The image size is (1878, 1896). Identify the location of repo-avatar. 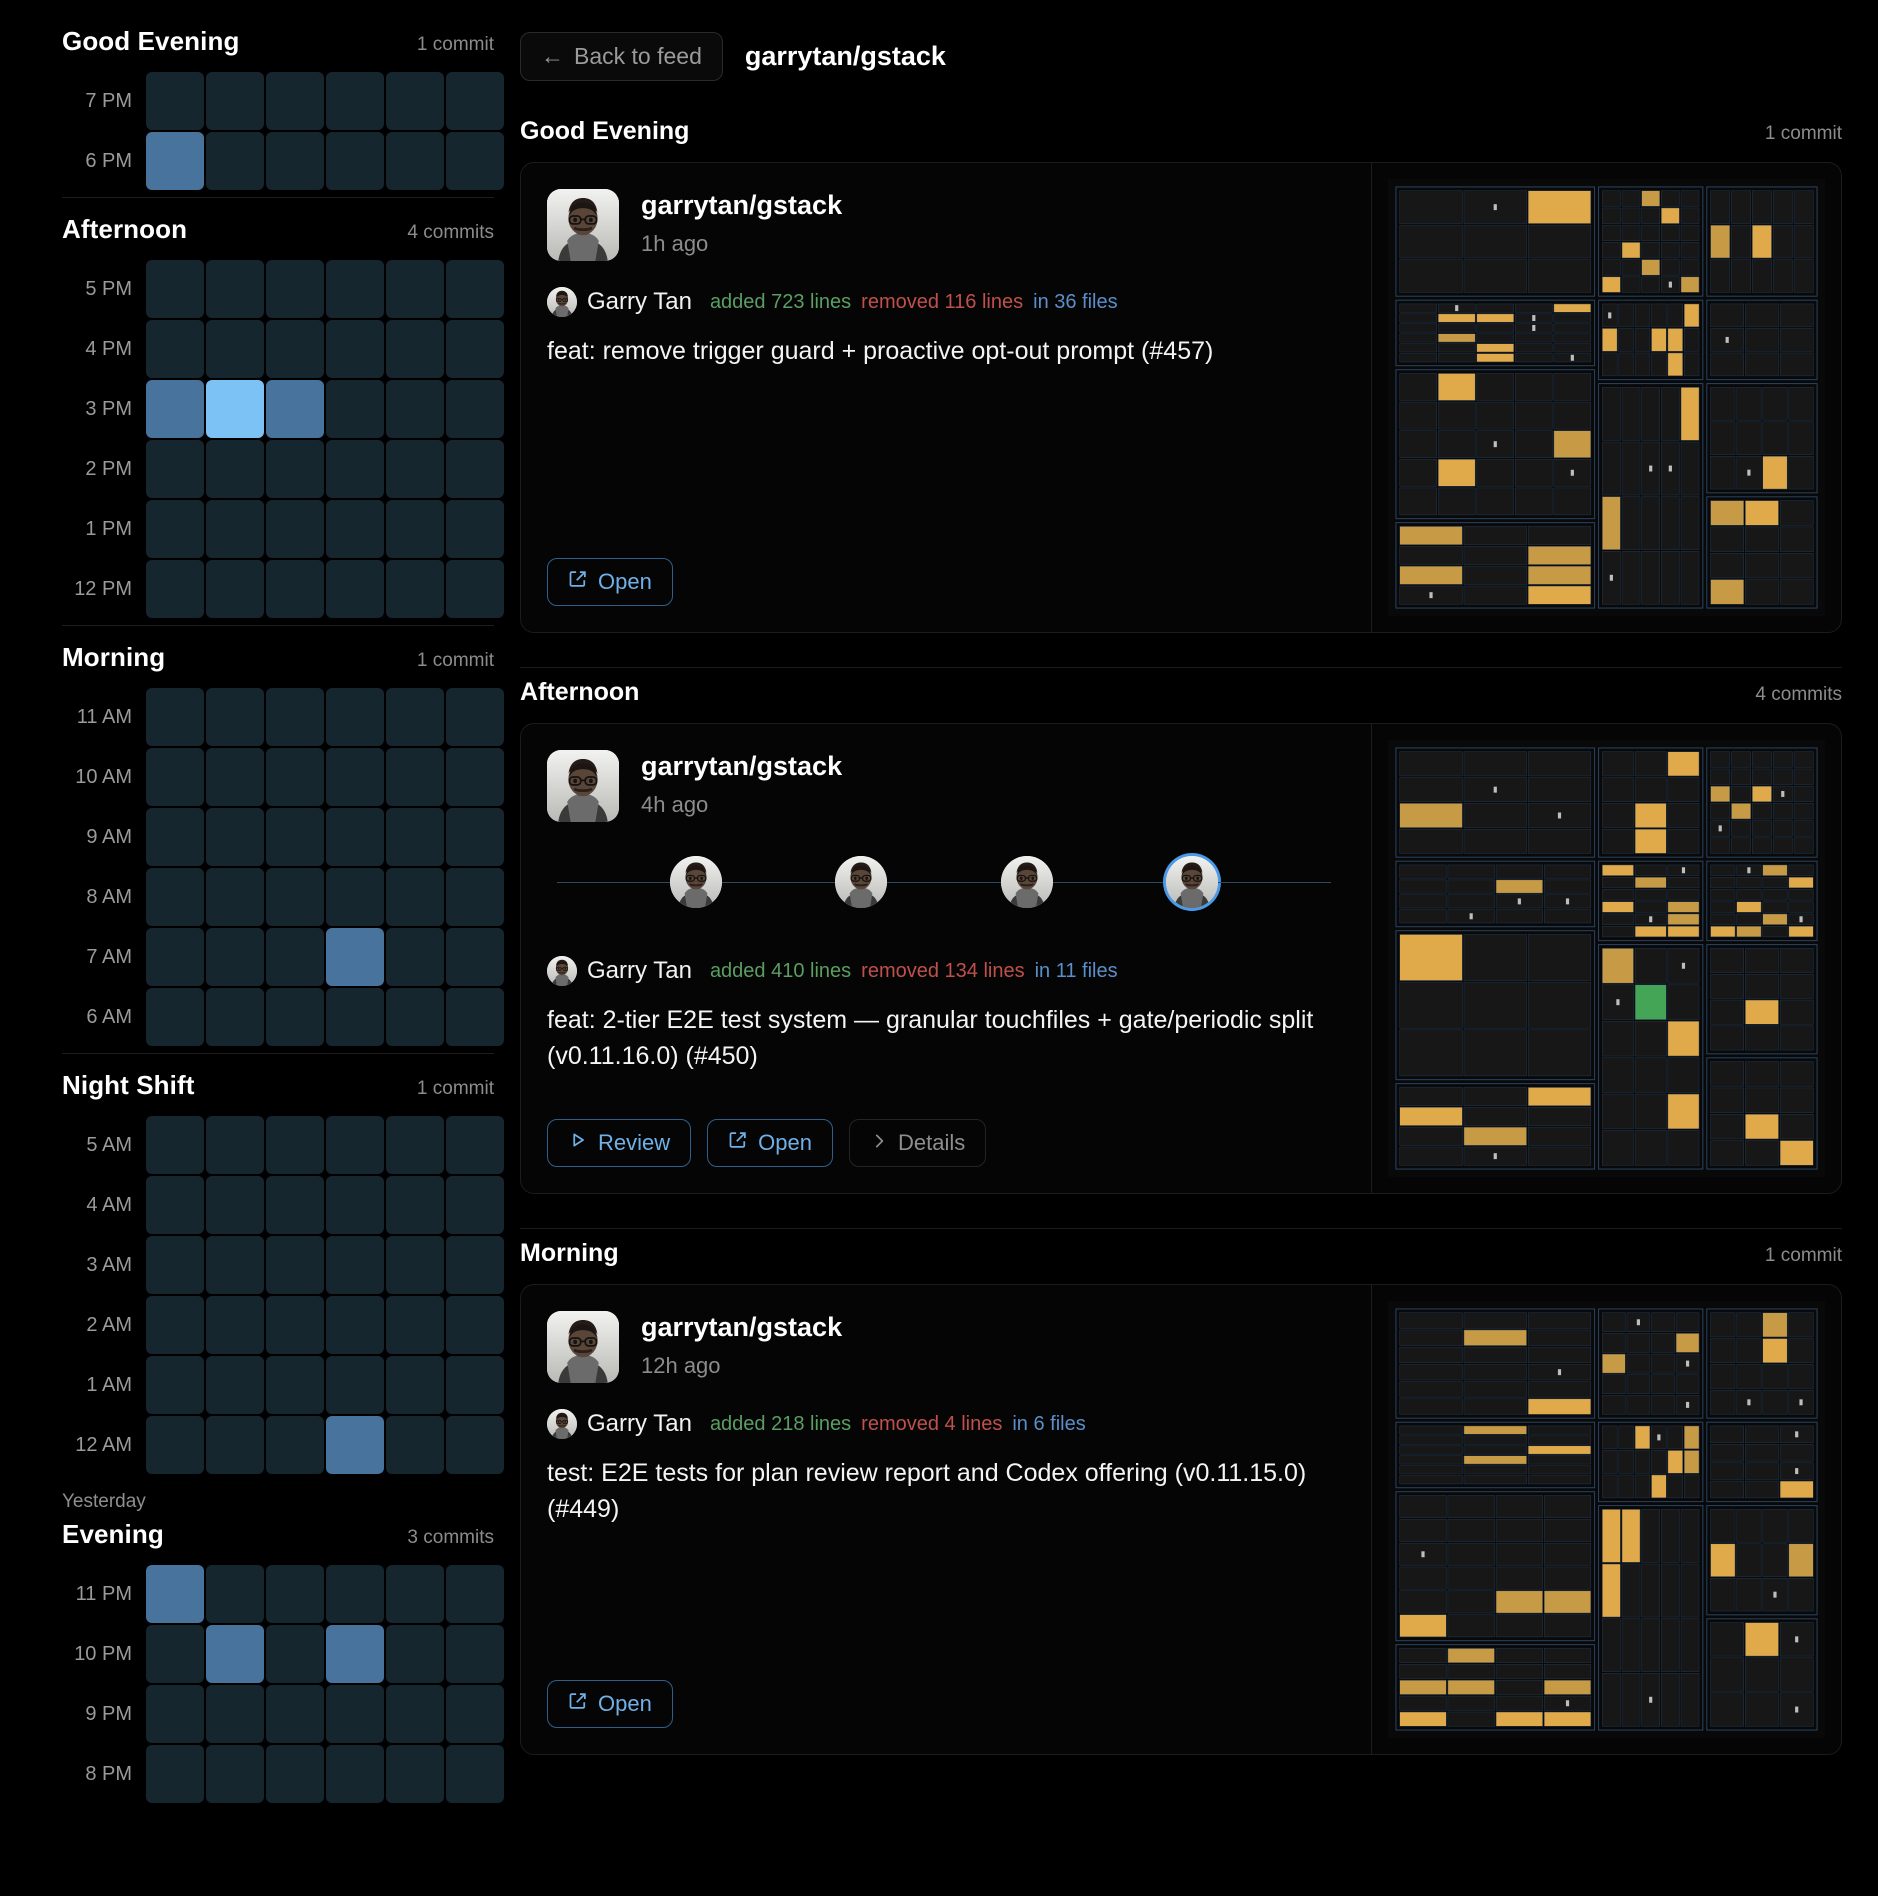
(583, 786).